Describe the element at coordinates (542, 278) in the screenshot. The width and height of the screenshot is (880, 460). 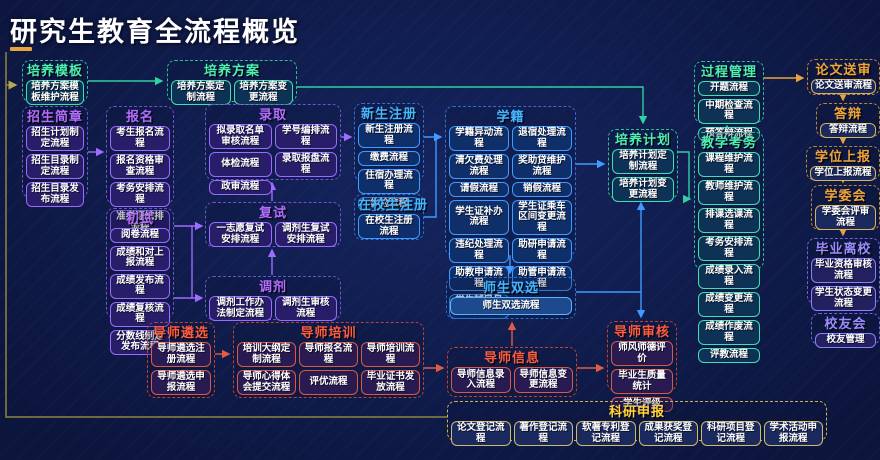
I see `flow-item: 助管申请流程` at that location.